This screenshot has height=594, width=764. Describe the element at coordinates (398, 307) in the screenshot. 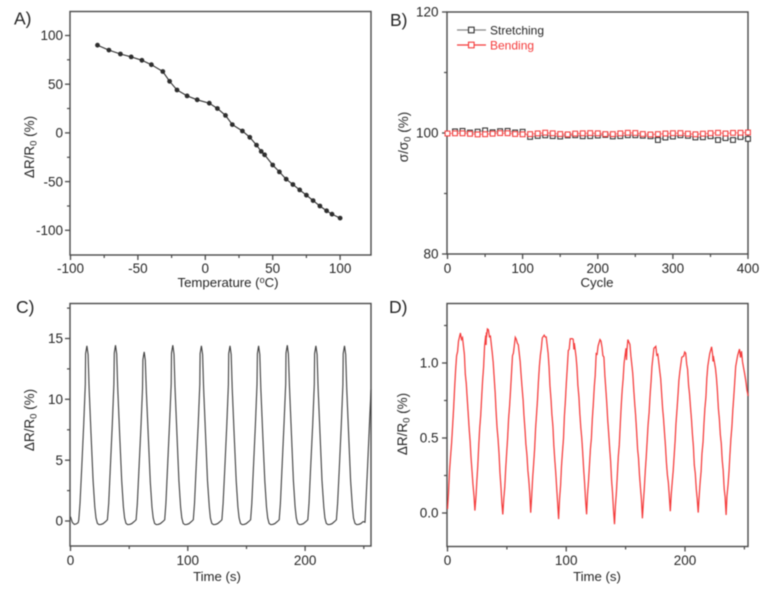

I see `svg-text: D)` at that location.